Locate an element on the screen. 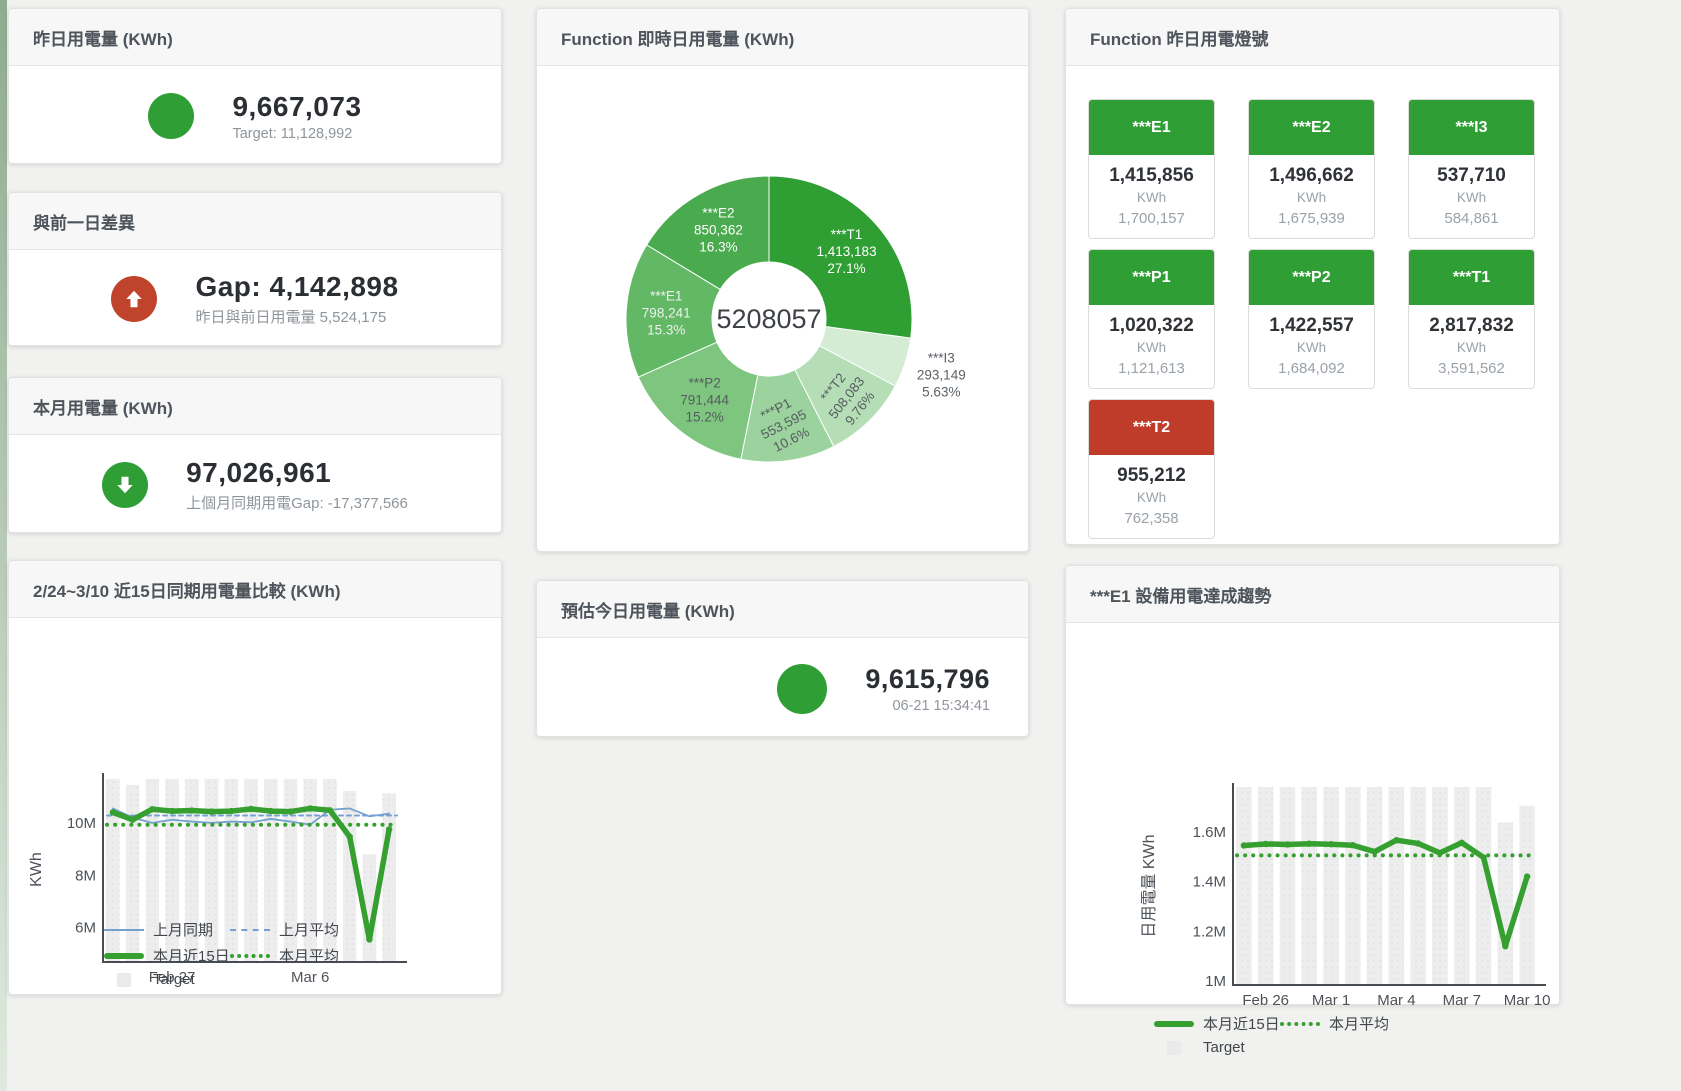 The image size is (1681, 1091). compare-chart-legend: 上月同期 上月平均本月近15日 本月平均 Target is located at coordinates (230, 956).